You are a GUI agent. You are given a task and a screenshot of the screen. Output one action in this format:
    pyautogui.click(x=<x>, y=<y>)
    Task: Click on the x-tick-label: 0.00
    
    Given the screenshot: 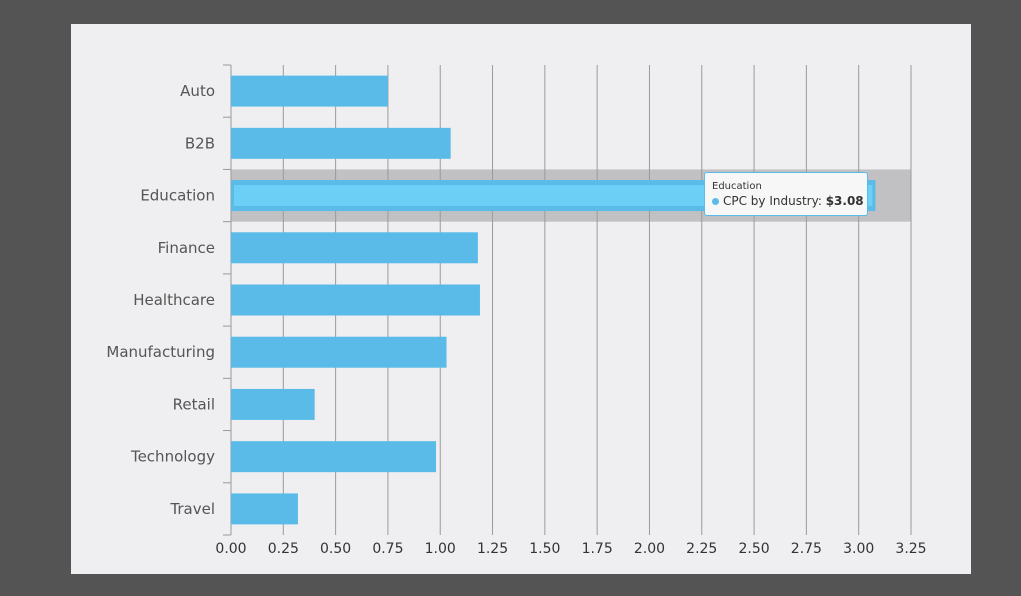 What is the action you would take?
    pyautogui.click(x=230, y=549)
    